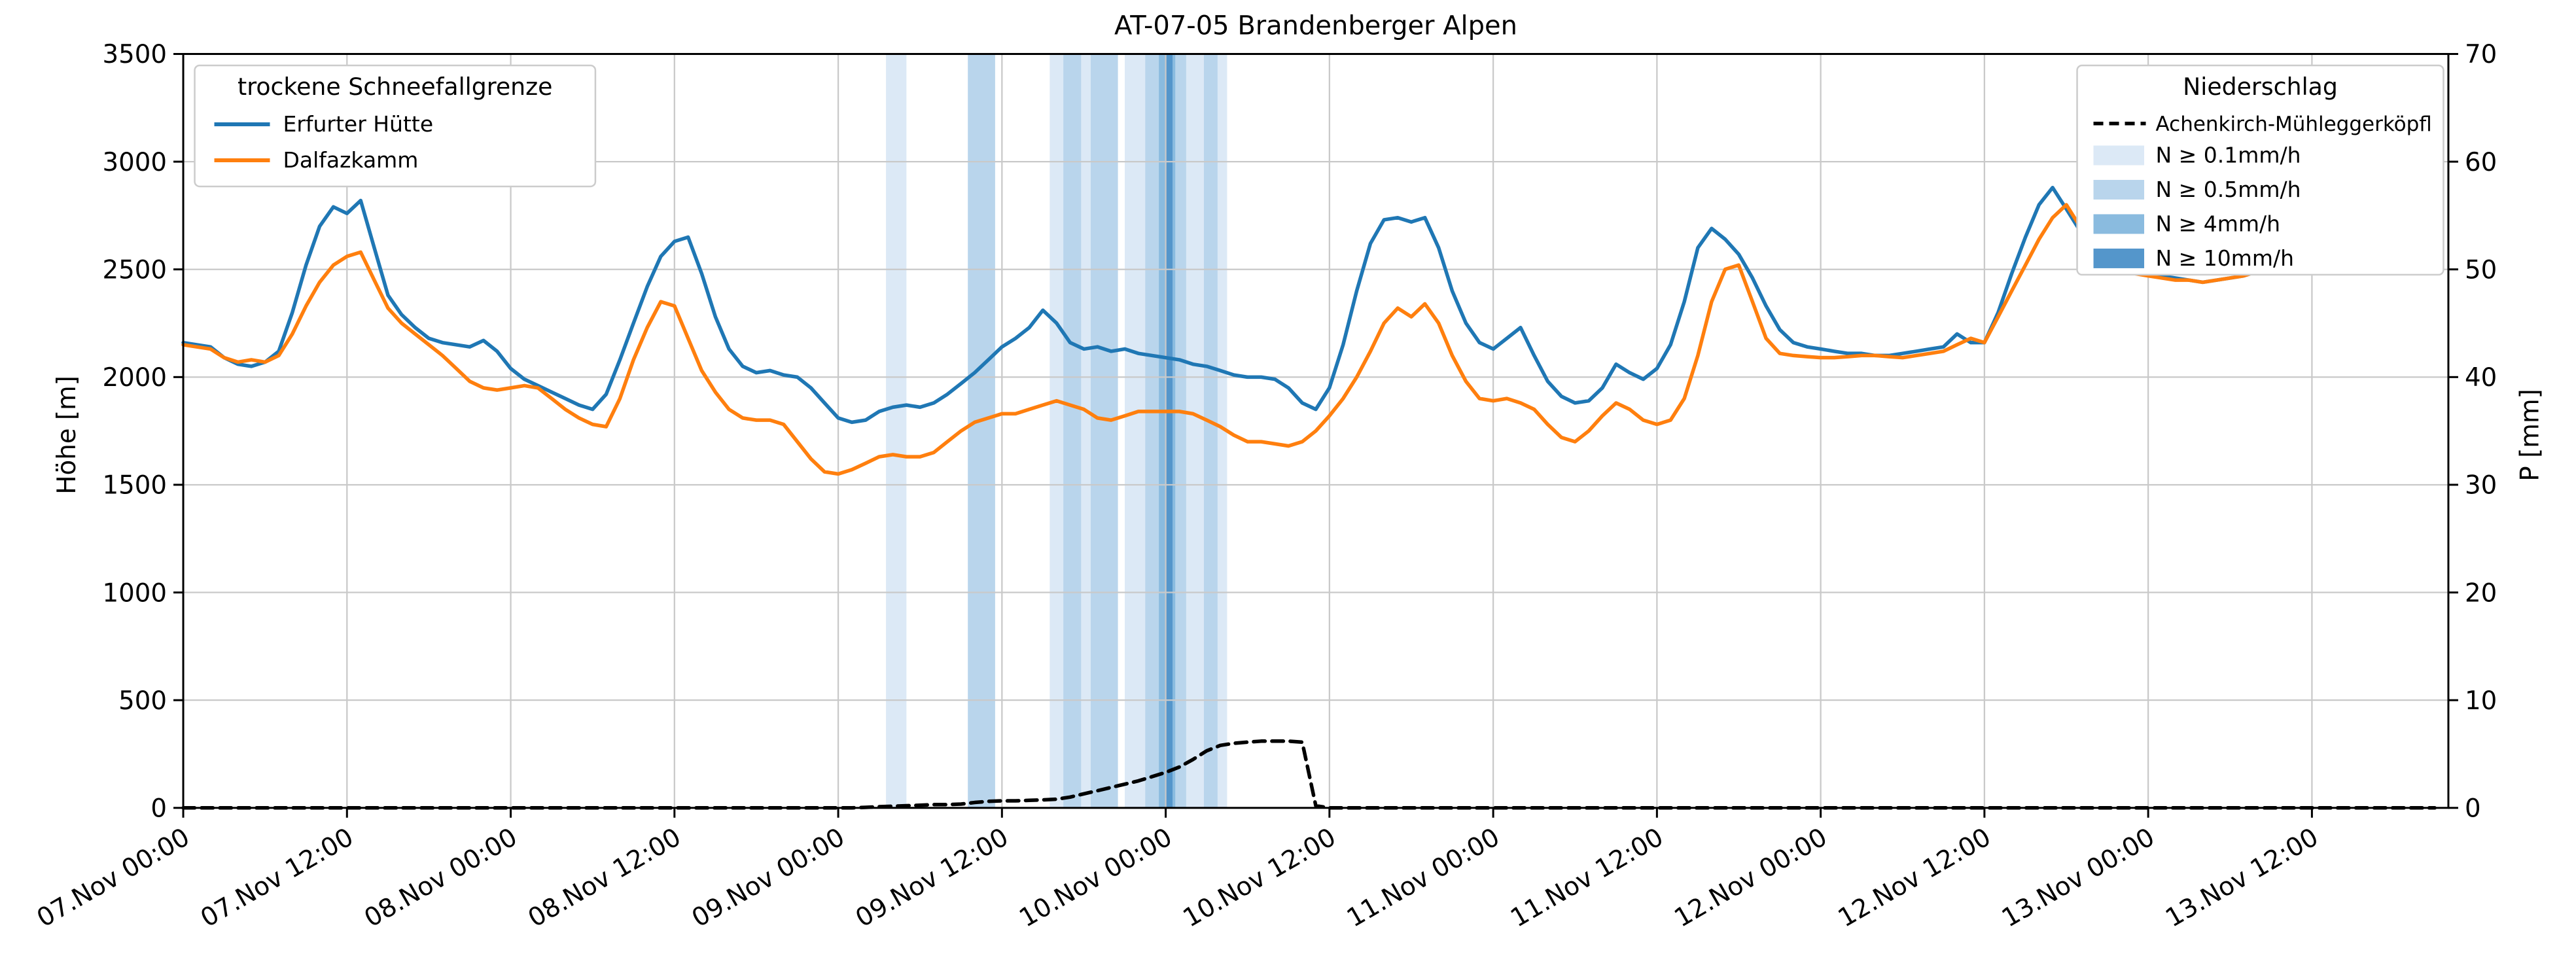  Describe the element at coordinates (134, 593) in the screenshot. I see `y-left-tick-label: 1000` at that location.